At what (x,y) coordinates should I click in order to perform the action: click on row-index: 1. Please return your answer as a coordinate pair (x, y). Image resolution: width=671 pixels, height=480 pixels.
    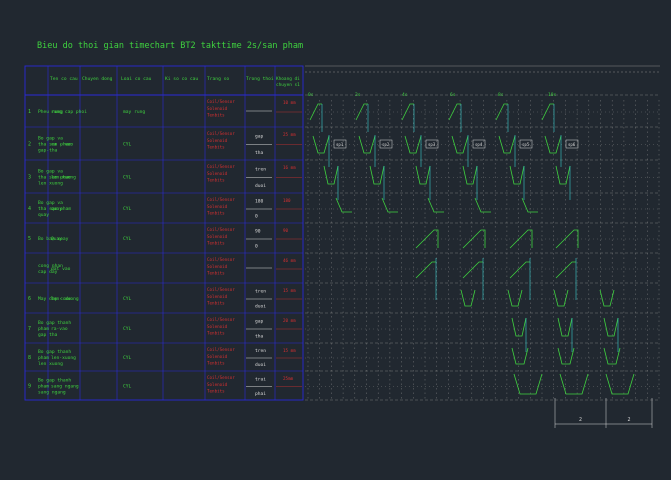
    Looking at the image, I should click on (29, 112).